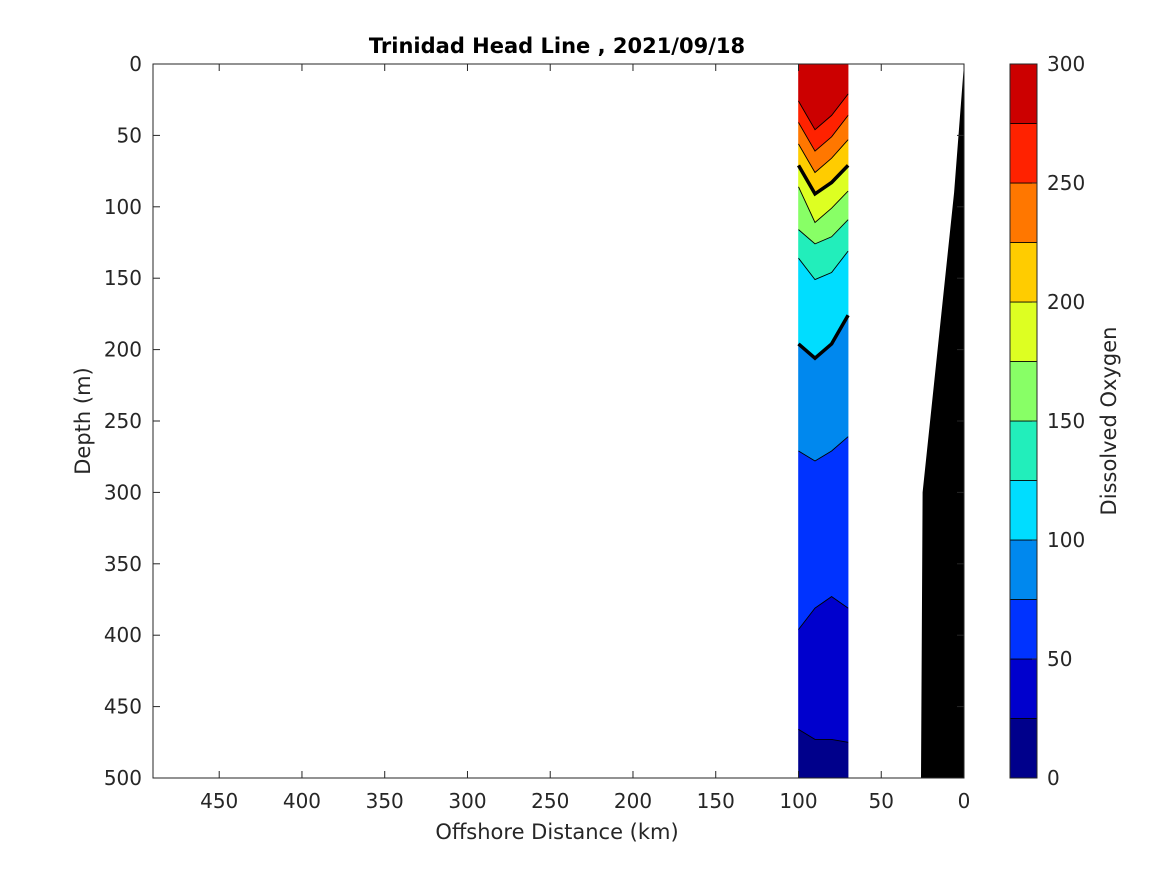 The image size is (1167, 875). Describe the element at coordinates (1066, 64) in the screenshot. I see `colorbar-tick-label: 300` at that location.